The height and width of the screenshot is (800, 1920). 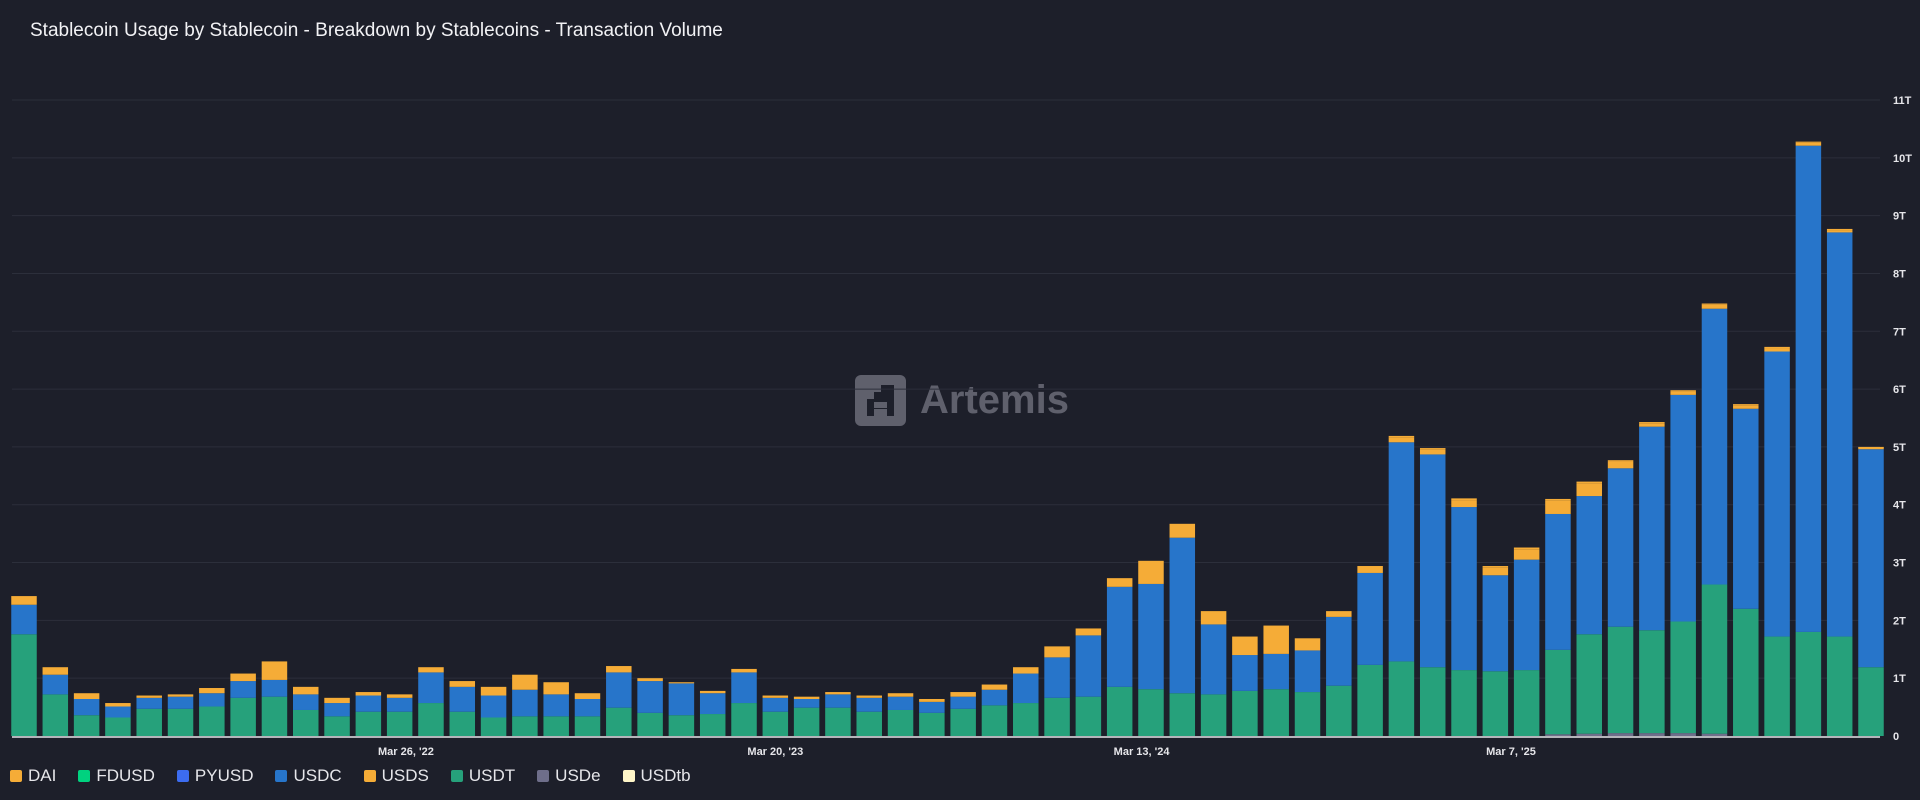 I want to click on legend-item-fdusd: FDUSD, so click(x=116, y=776).